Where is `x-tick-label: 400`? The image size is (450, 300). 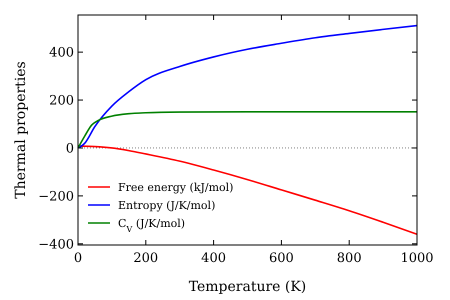
x-tick-label: 400 is located at coordinates (213, 258).